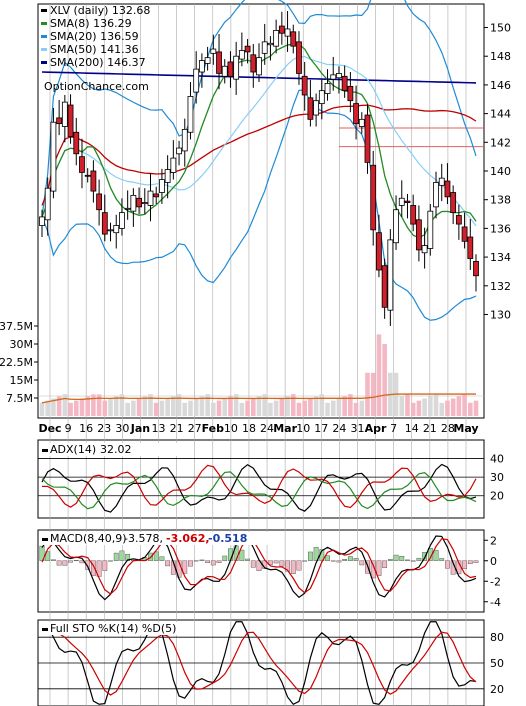 The height and width of the screenshot is (706, 526). What do you see at coordinates (448, 428) in the screenshot?
I see `x-tick-label: 28` at bounding box center [448, 428].